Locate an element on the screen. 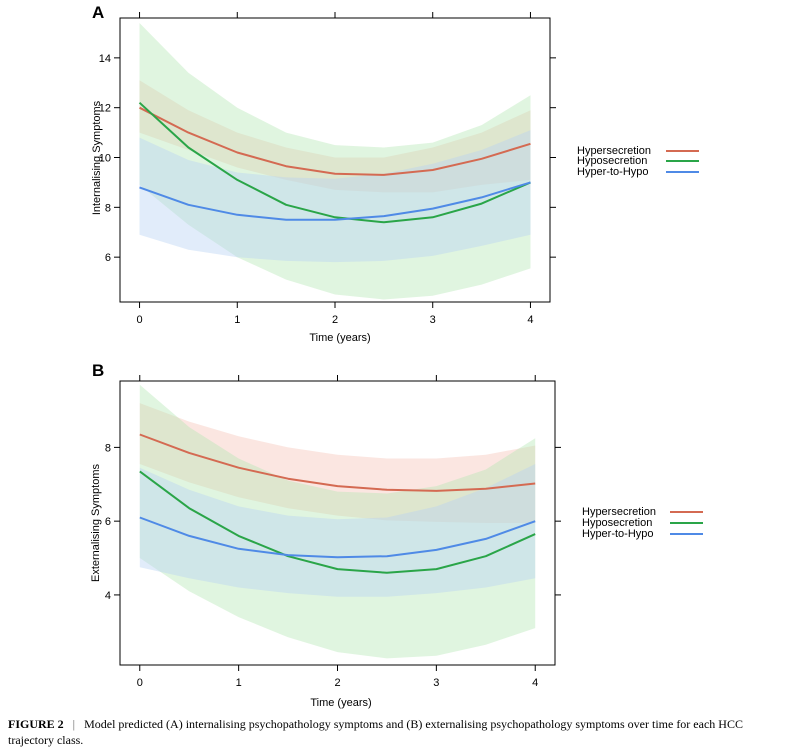  y-tick-label-b: 4 is located at coordinates (108, 596).